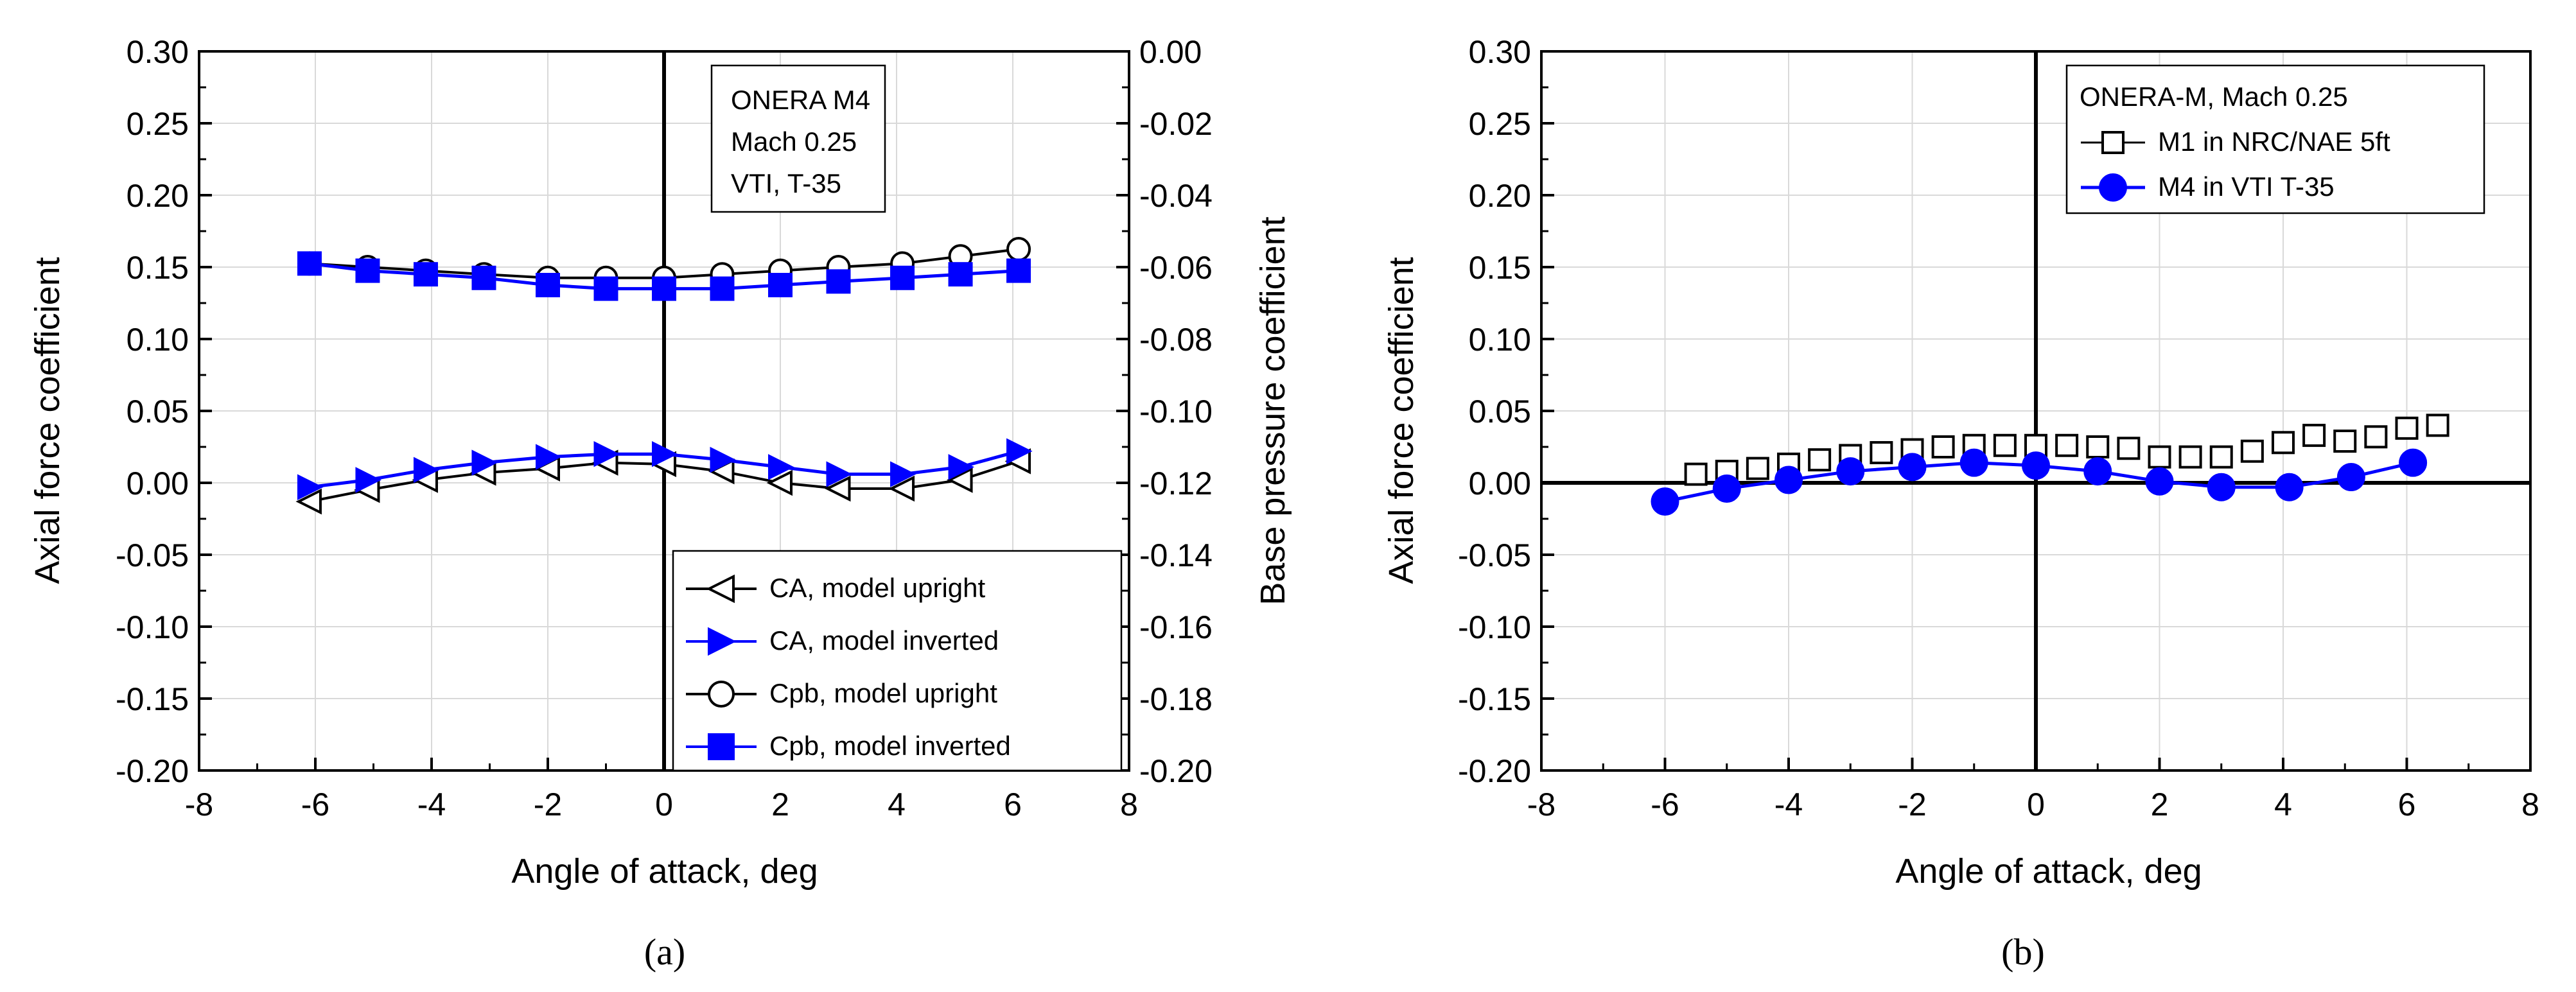 Image resolution: width=2576 pixels, height=992 pixels. Describe the element at coordinates (548, 804) in the screenshot. I see `x-tick-label: -2` at that location.